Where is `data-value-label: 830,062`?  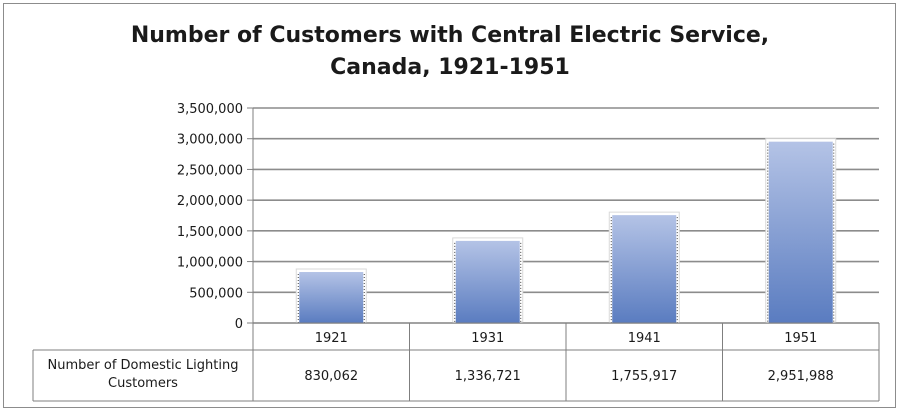
data-value-label: 830,062 is located at coordinates (331, 376).